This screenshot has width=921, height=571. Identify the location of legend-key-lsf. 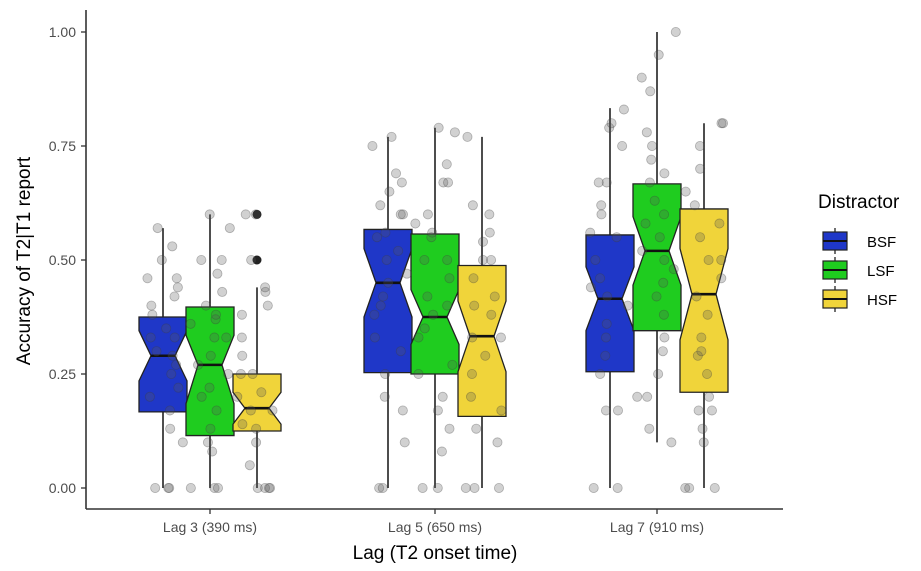
(835, 270).